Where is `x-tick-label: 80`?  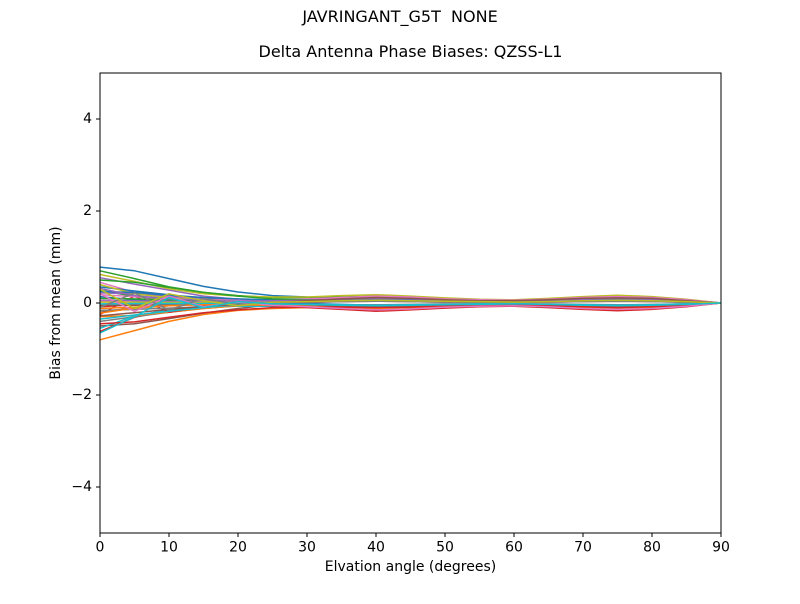 x-tick-label: 80 is located at coordinates (652, 548).